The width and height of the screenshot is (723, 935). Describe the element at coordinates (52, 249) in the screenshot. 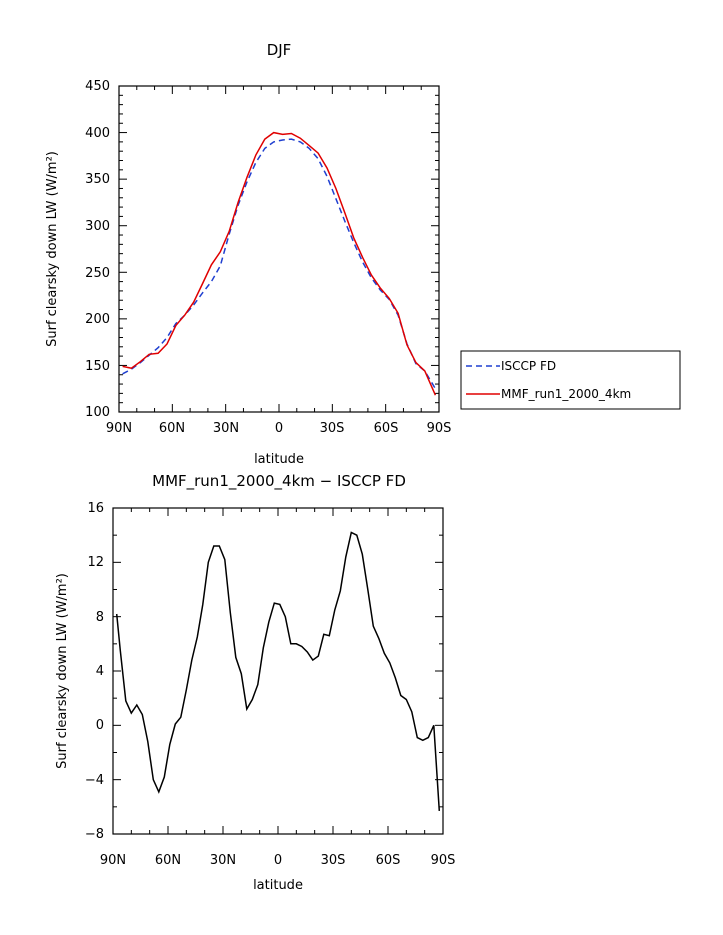

I see `chart-top-y-axis-label: Surf clearsky down LW (W/m²)` at that location.